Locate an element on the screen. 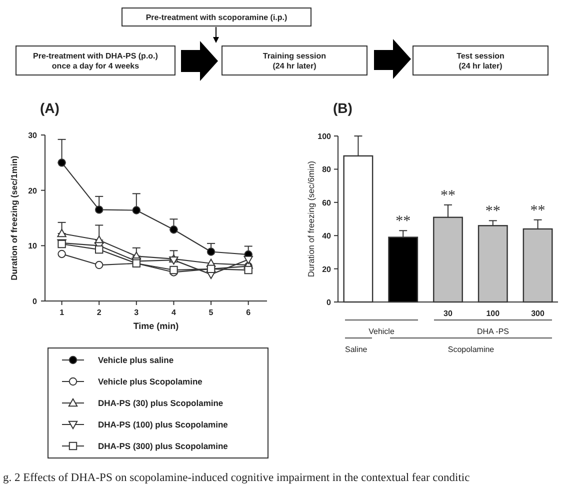  y-tick-label: 80 is located at coordinates (327, 169).